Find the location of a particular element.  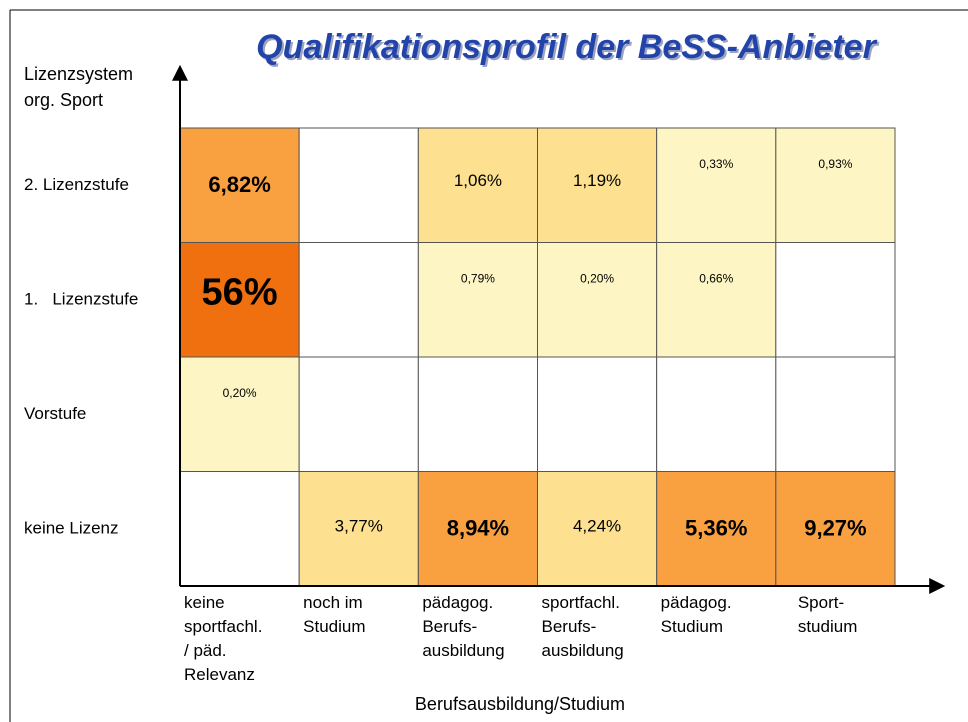

cell-value: 8,94% is located at coordinates (478, 528).